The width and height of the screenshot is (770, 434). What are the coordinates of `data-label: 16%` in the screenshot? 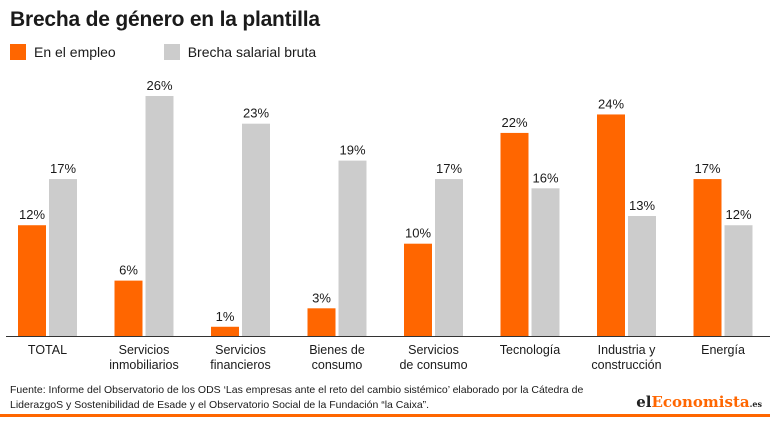 It's located at (545, 177).